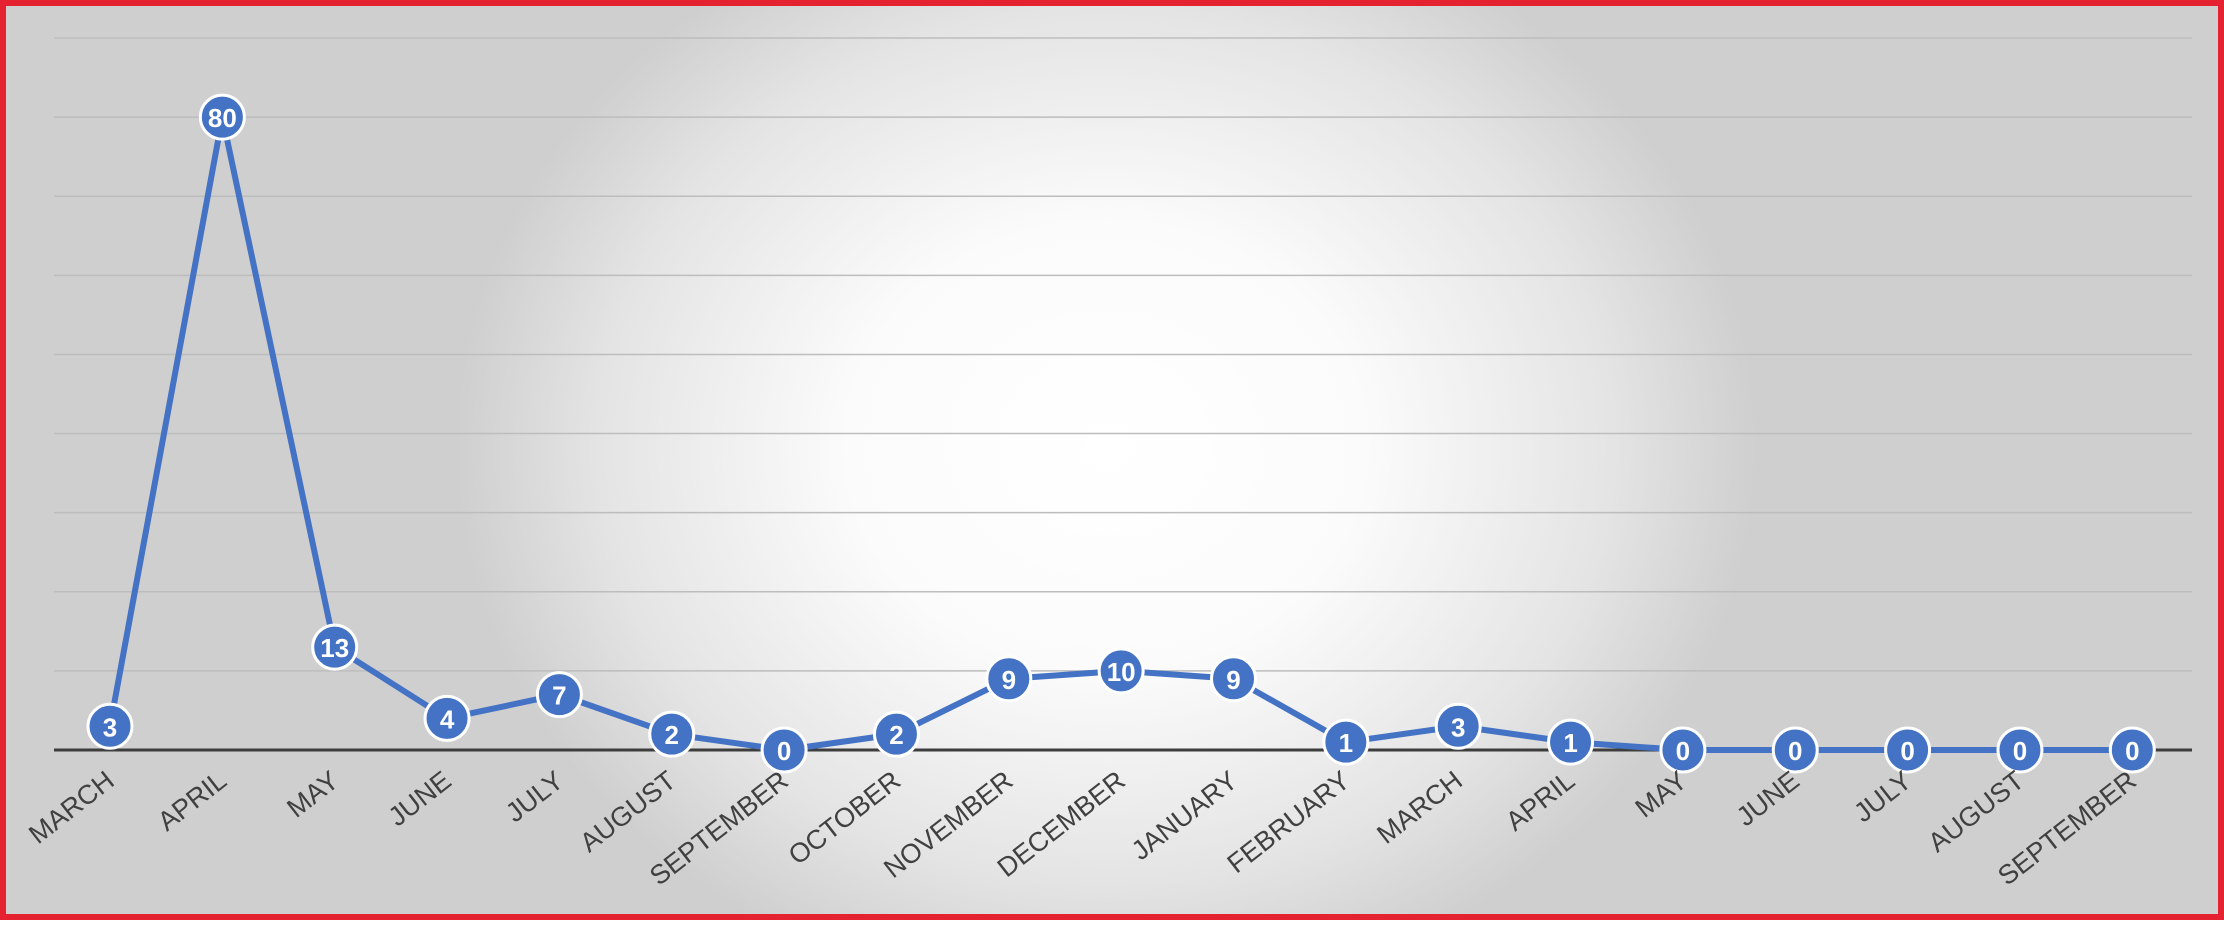  I want to click on x-tick-label: FEBRUARY, so click(1289, 822).